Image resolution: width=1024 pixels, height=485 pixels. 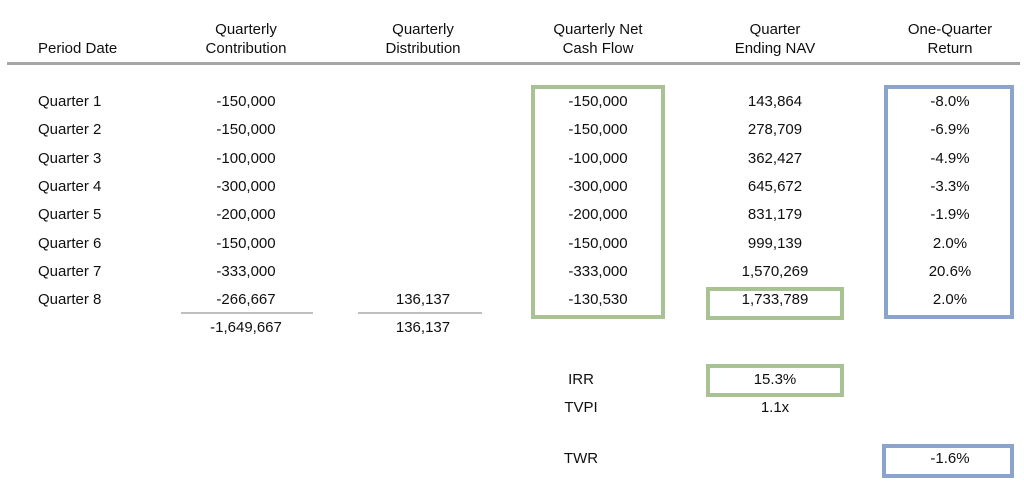 I want to click on twr-value: -1.6%, so click(x=950, y=458).